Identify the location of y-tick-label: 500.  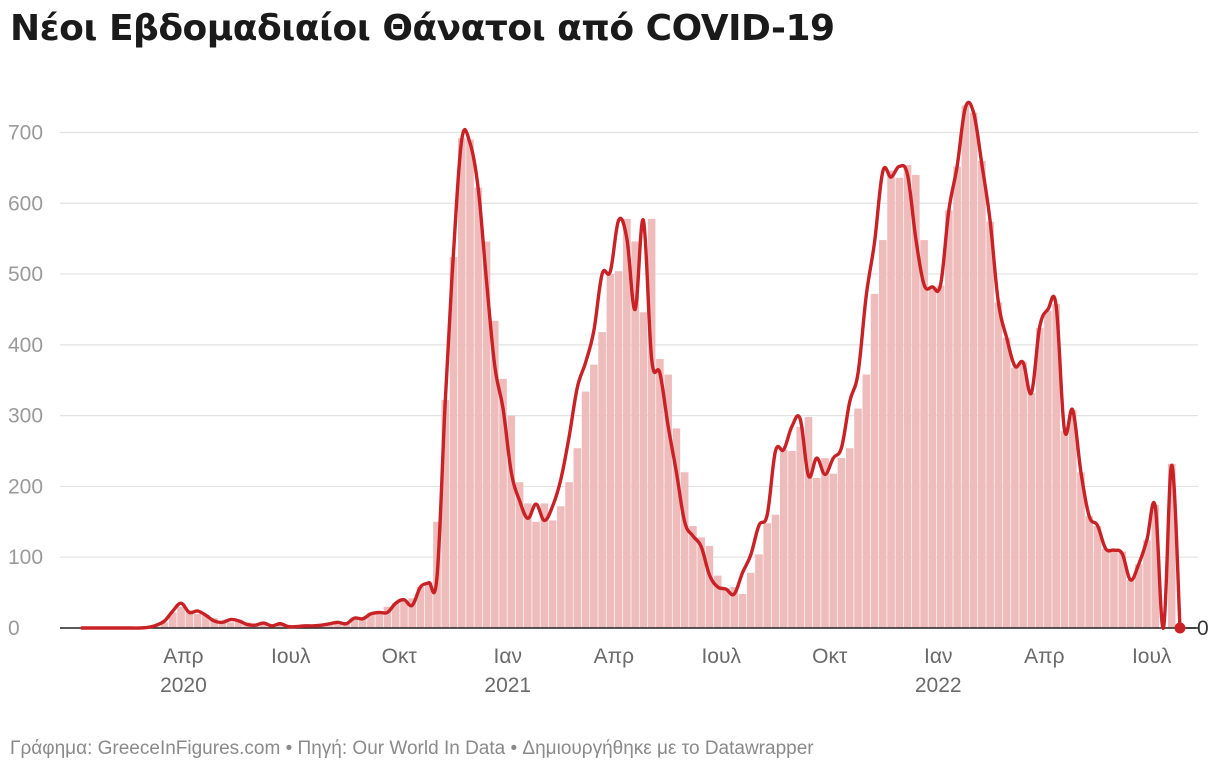
(25, 274).